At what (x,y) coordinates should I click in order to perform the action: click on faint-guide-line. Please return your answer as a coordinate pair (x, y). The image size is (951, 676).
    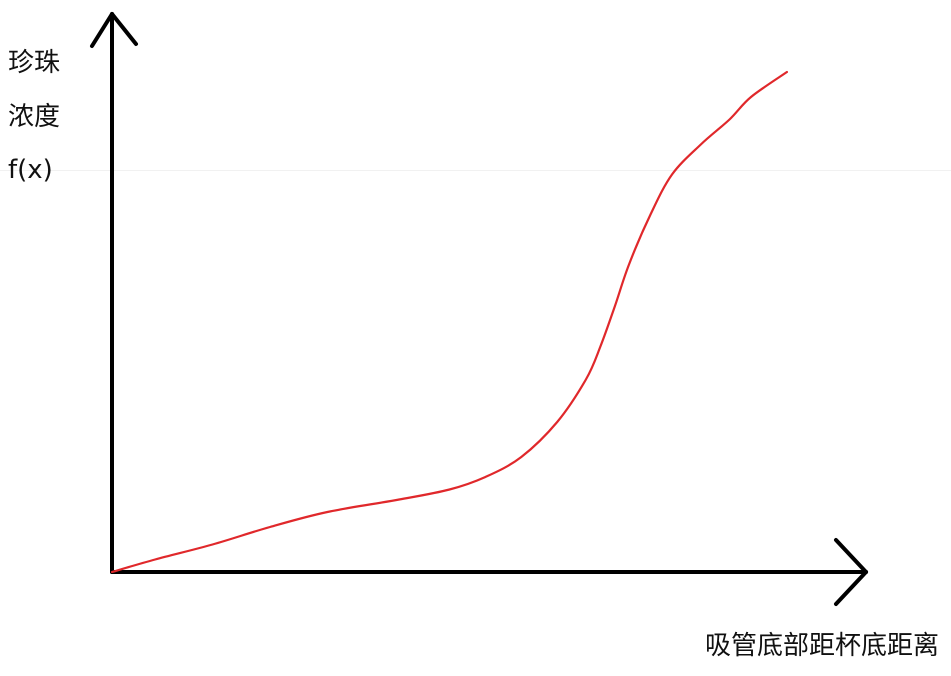
    Looking at the image, I should click on (475, 170).